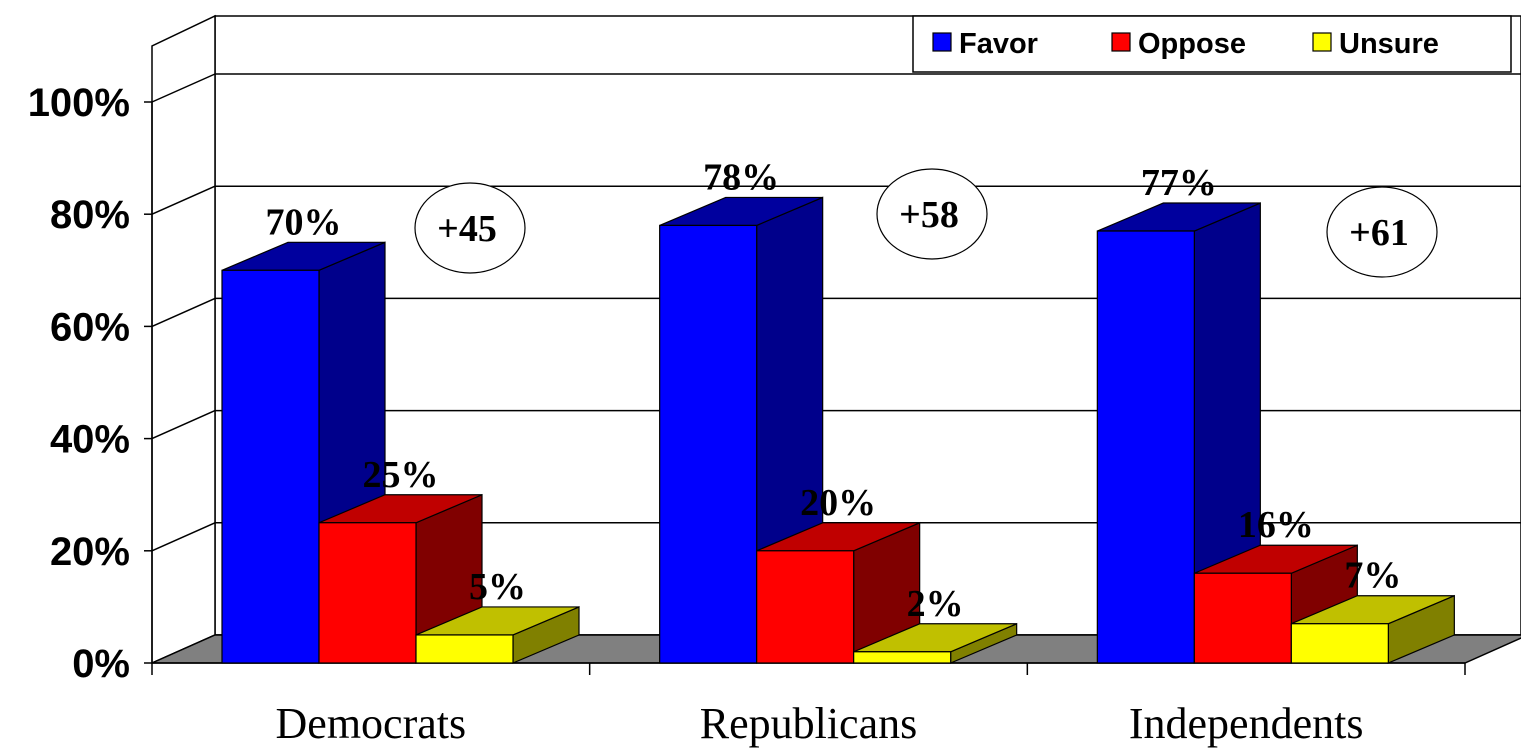  I want to click on bar-oppose-republicans, so click(838, 592).